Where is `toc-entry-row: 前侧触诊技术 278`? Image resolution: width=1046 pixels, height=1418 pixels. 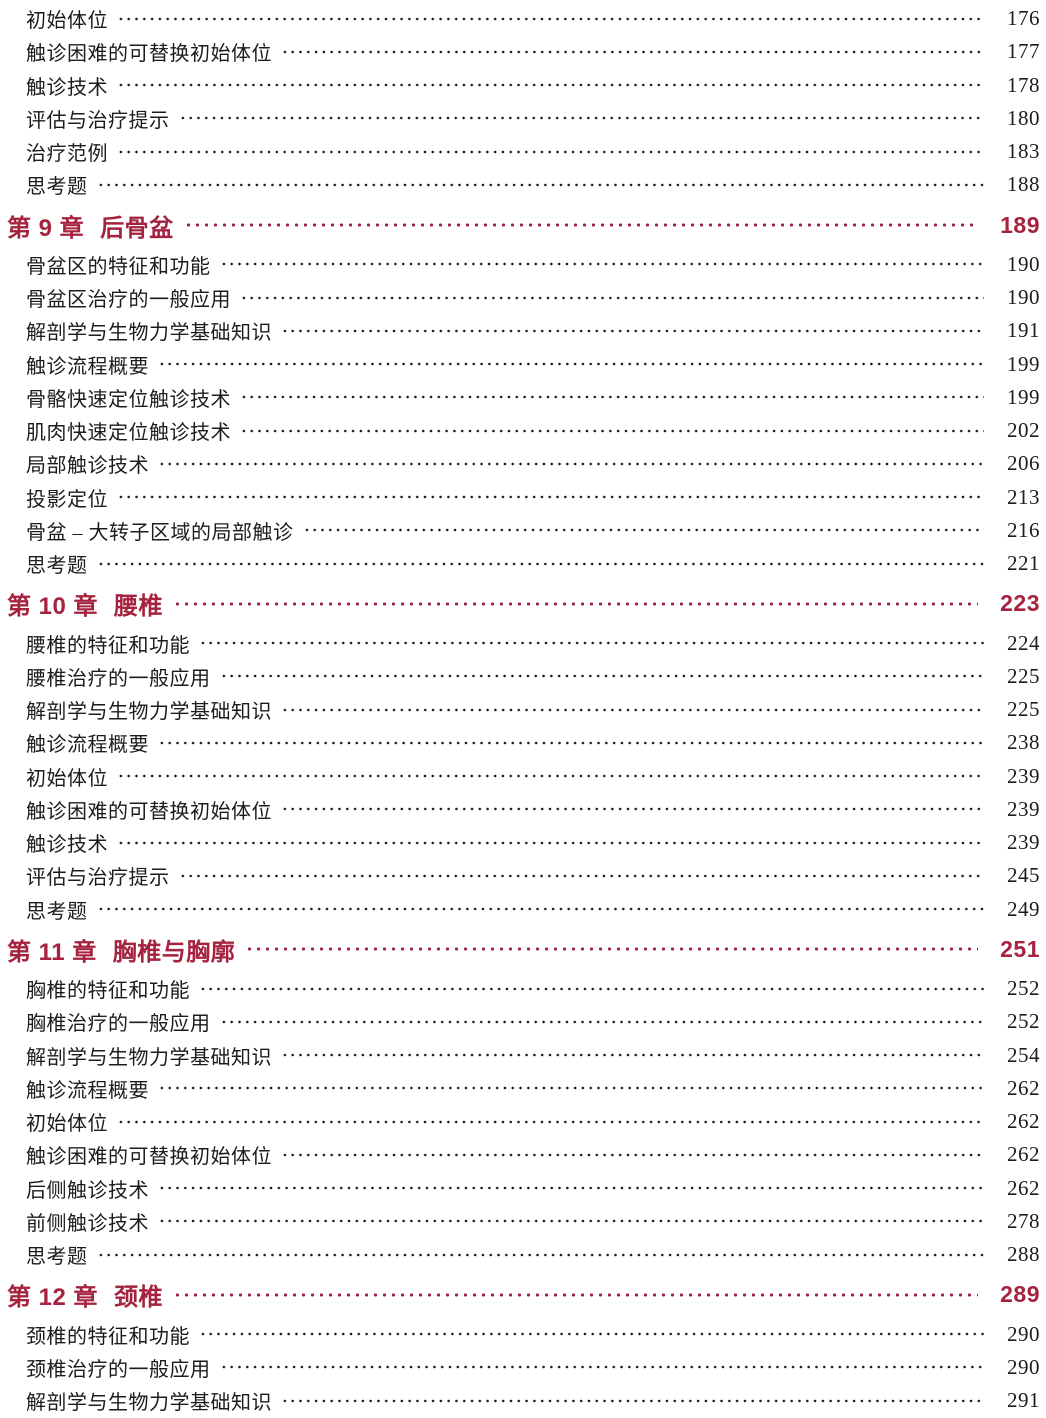
toc-entry-row: 前侧触诊技术 278 is located at coordinates (520, 1221).